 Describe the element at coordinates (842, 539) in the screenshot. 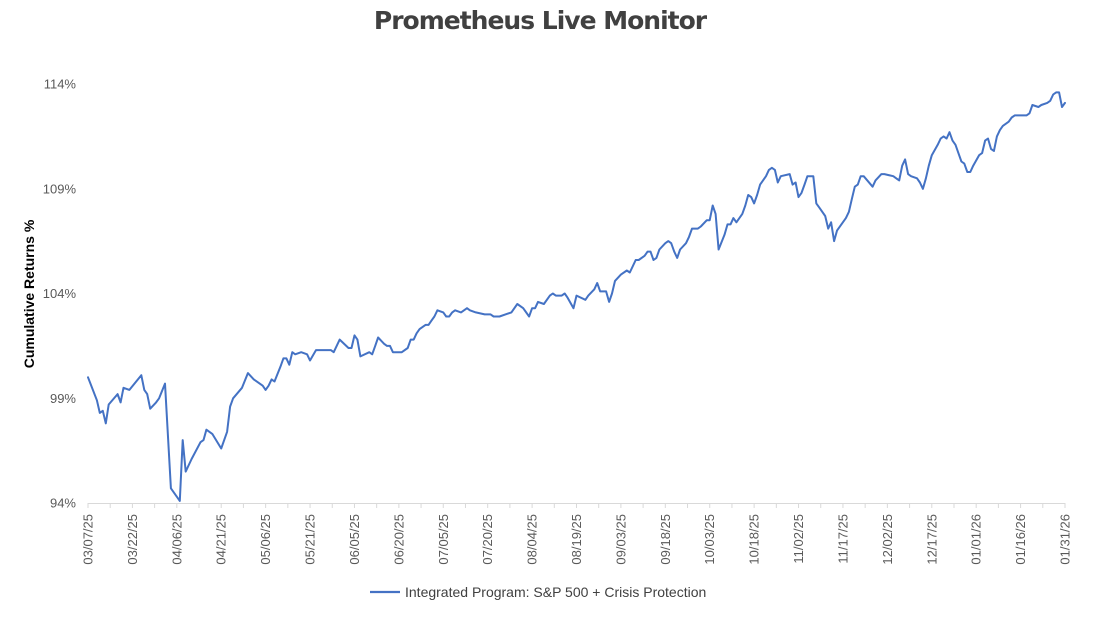

I see `x-tick-label: 11/17/25` at that location.